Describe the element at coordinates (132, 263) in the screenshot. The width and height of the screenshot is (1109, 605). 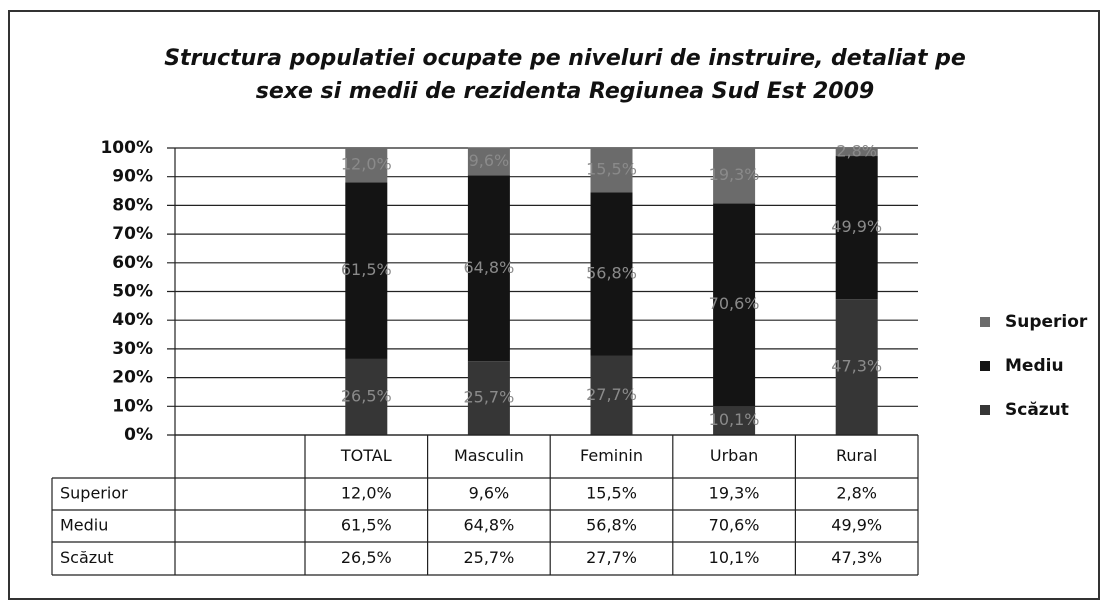
I see `y-tick-label: 60%` at that location.